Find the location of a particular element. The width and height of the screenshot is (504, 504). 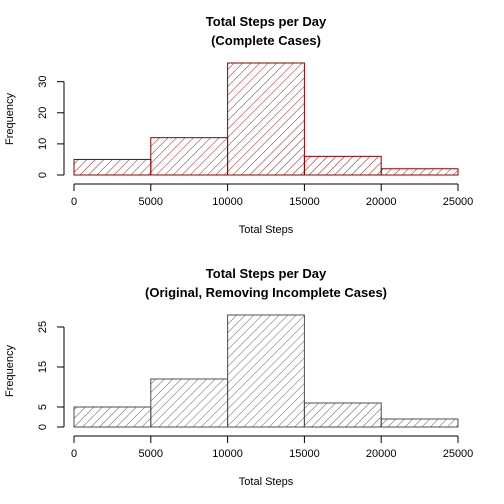

y-tick-label: 10 is located at coordinates (43, 144).